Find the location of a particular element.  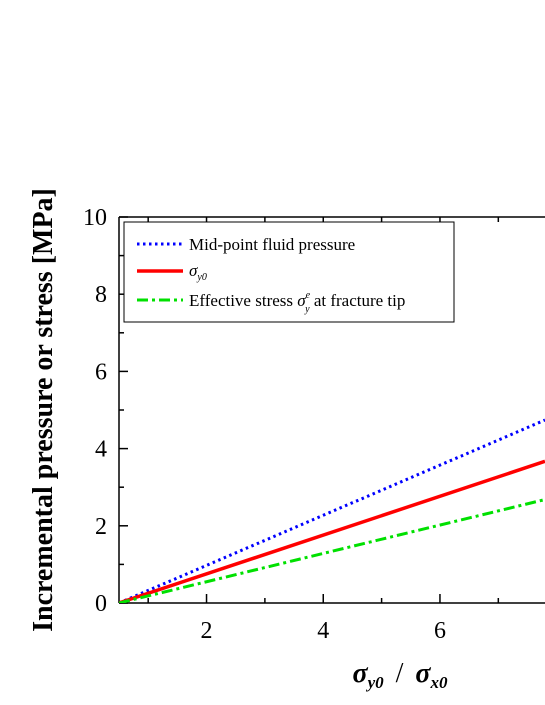

x-tick-label: 4 is located at coordinates (323, 631).